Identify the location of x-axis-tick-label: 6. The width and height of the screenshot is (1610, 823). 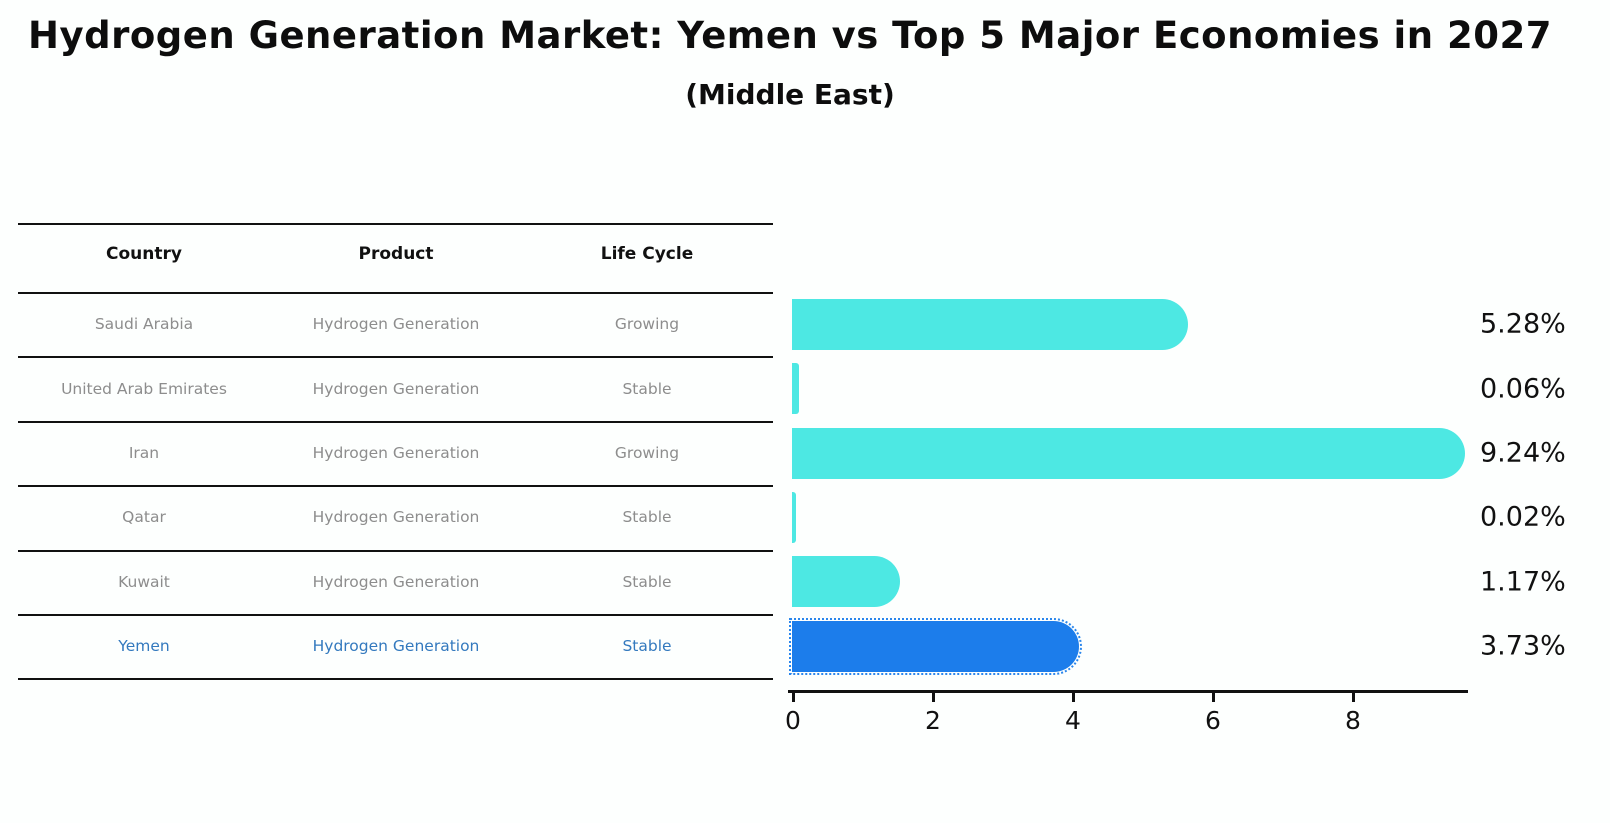
(1213, 720).